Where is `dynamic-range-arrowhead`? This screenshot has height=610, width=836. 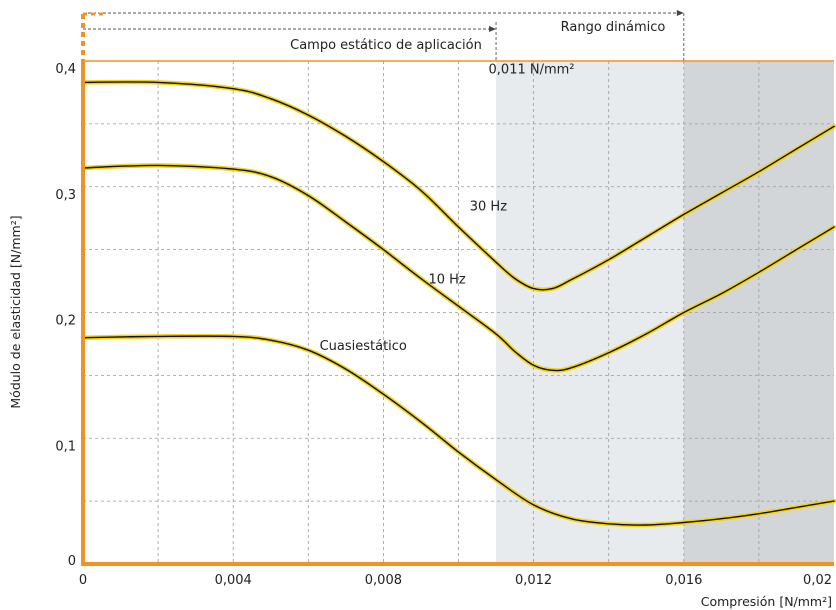 dynamic-range-arrowhead is located at coordinates (680, 13).